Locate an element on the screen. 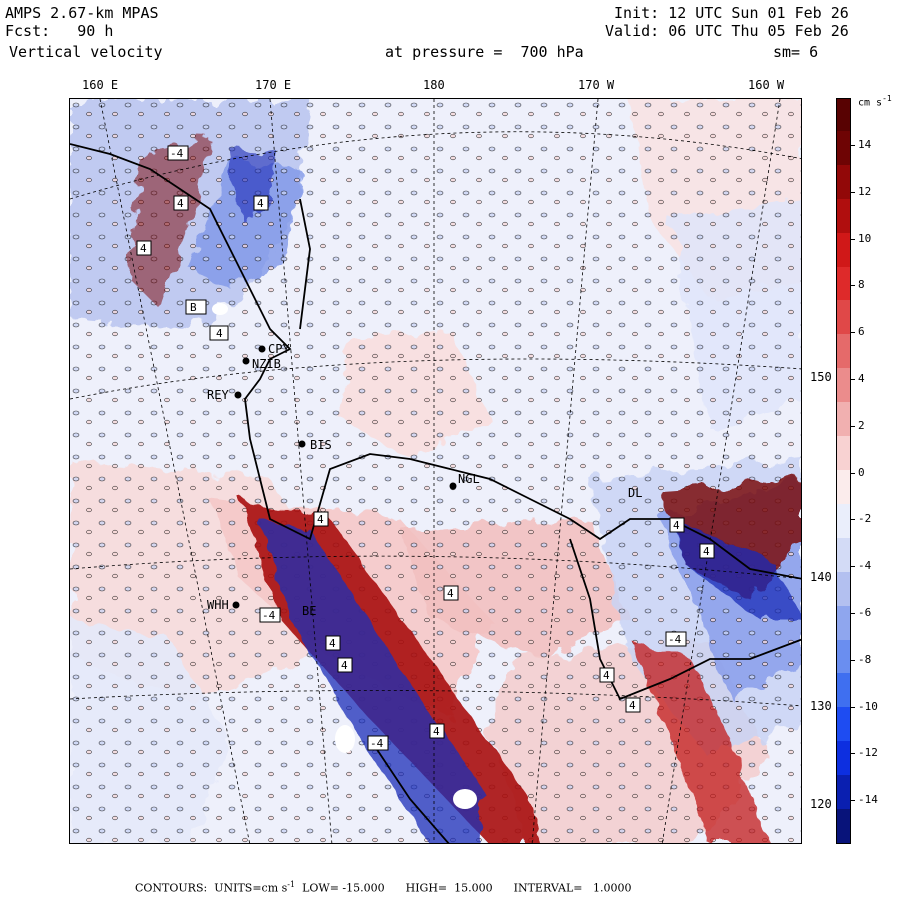 The image size is (900, 900). model-title: AMPS 2.67-km MPAS is located at coordinates (82, 13).